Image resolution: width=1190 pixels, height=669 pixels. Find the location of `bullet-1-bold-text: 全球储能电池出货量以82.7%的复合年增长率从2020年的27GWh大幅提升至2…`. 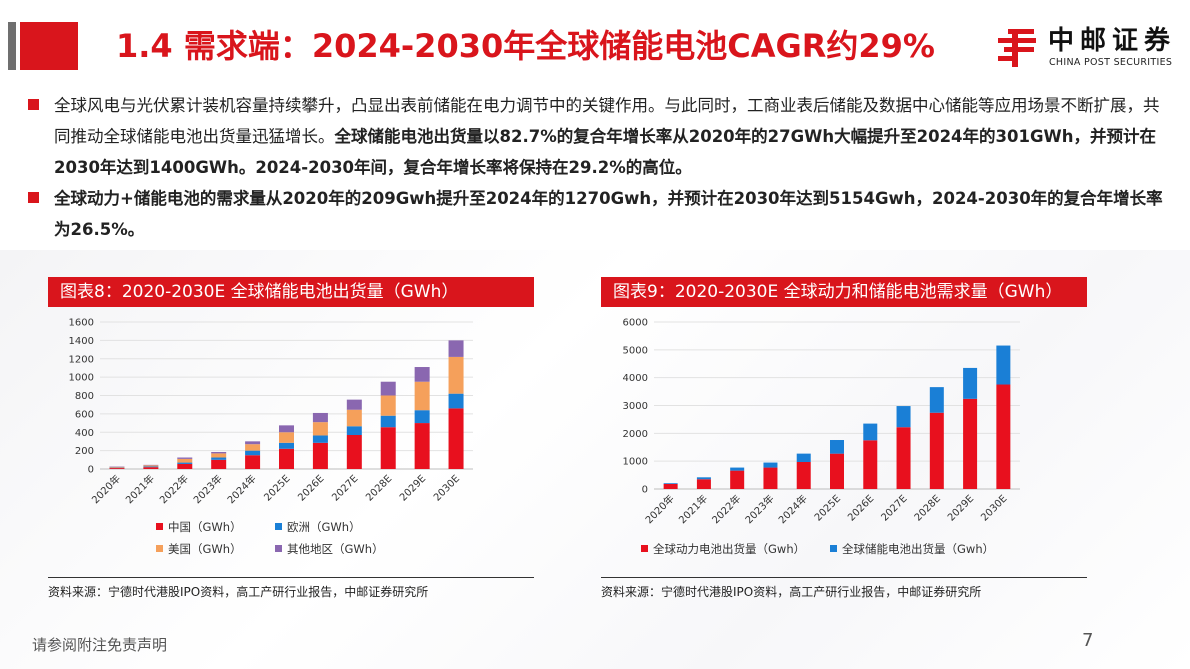

bullet-1-bold-text: 全球储能电池出货量以82.7%的复合年增长率从2020年的27GWh大幅提升至2… is located at coordinates (605, 152).